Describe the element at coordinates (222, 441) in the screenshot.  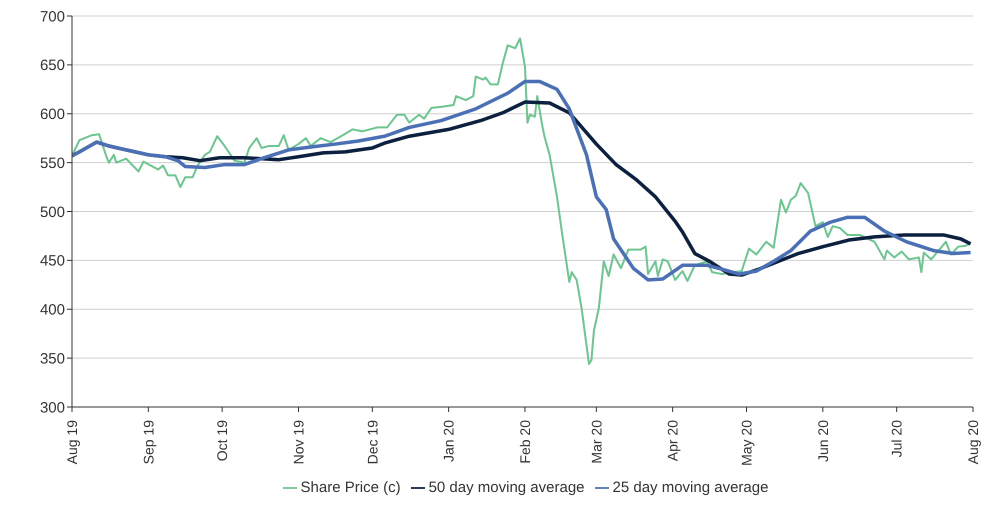
I see `x-tick-label: Oct 19` at that location.